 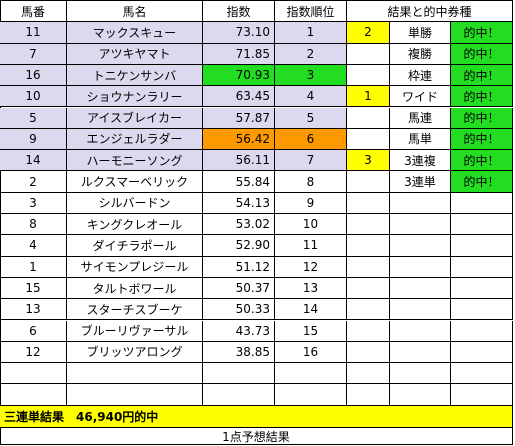 I want to click on horse-name-cell: アイスブレイカー, so click(x=135, y=118).